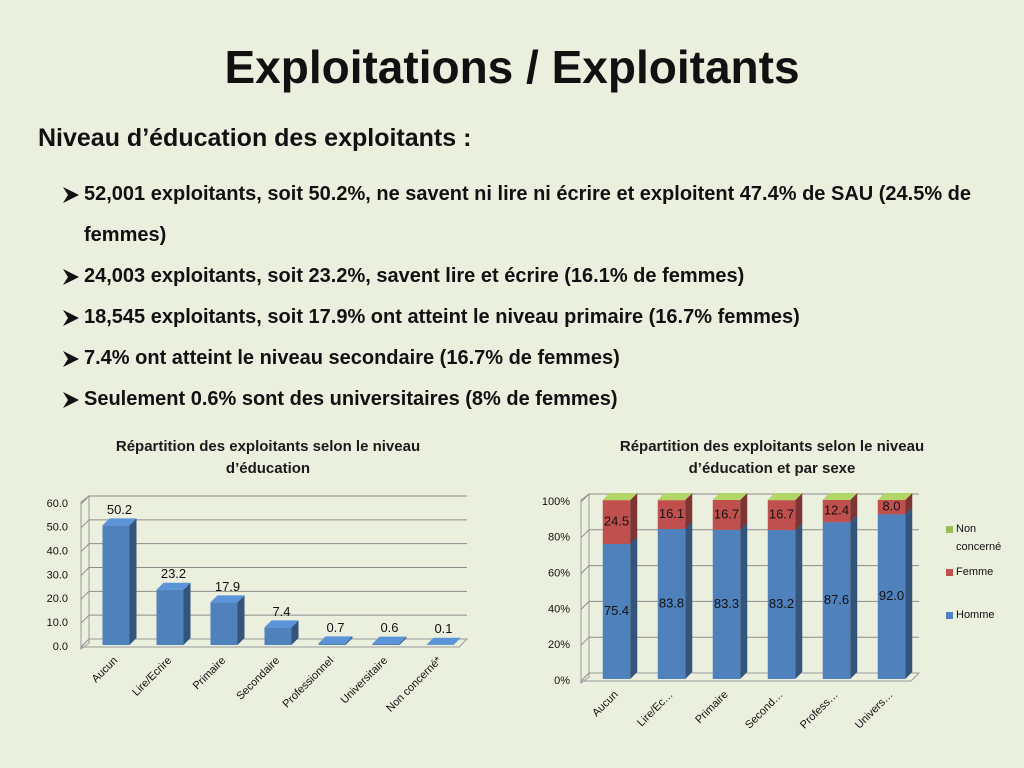 This screenshot has height=768, width=1024. Describe the element at coordinates (443, 628) in the screenshot. I see `value-label: 0.1` at that location.